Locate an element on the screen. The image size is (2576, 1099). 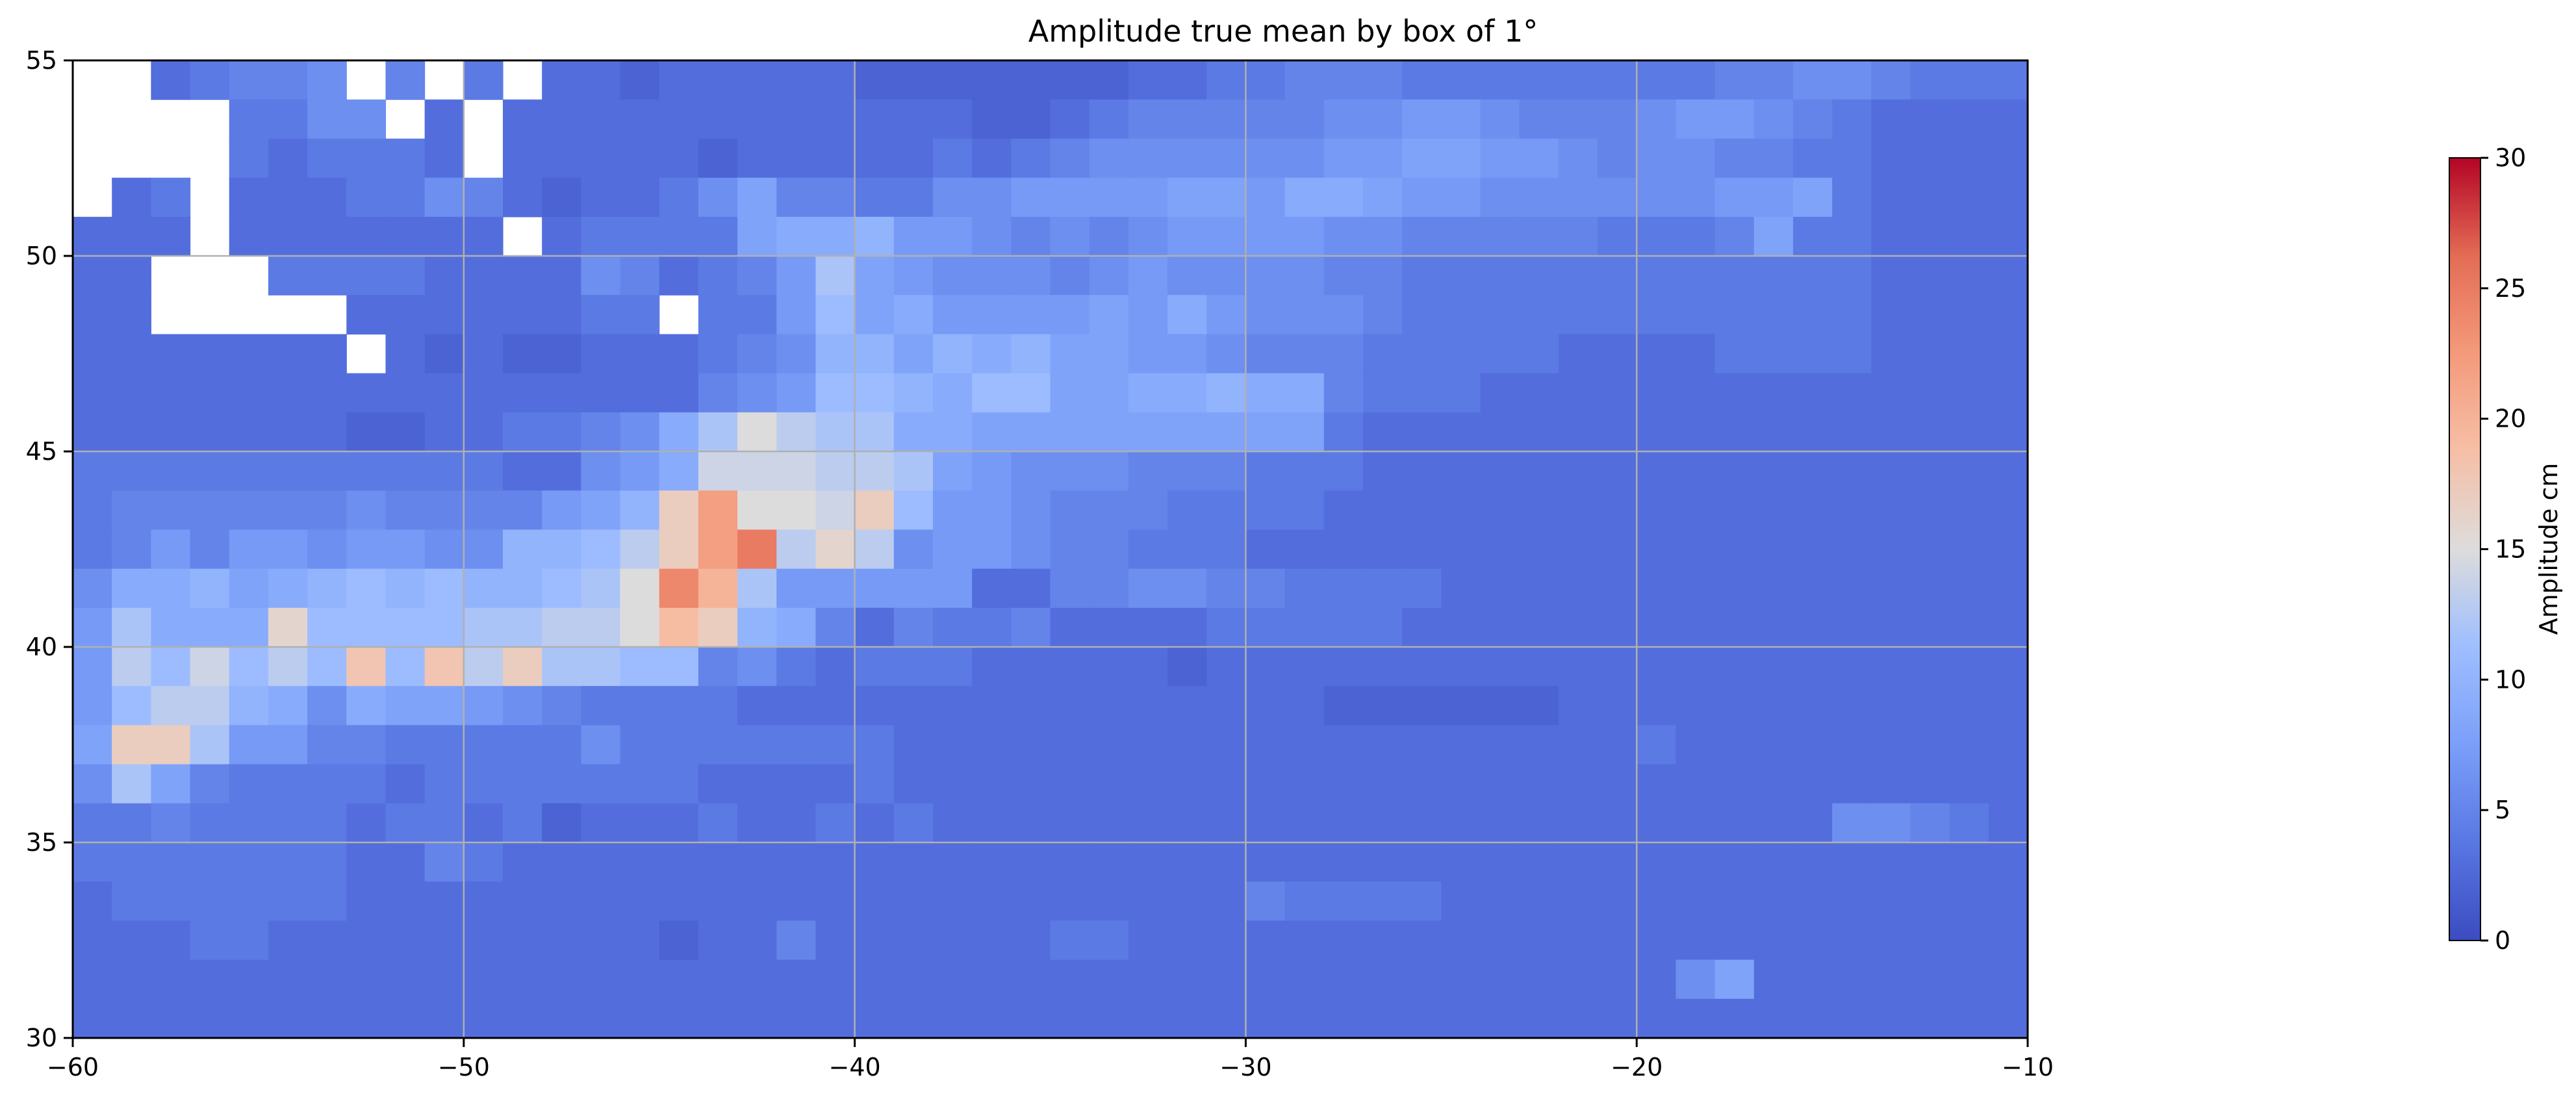
x-tick-label: −20 is located at coordinates (1637, 1067).